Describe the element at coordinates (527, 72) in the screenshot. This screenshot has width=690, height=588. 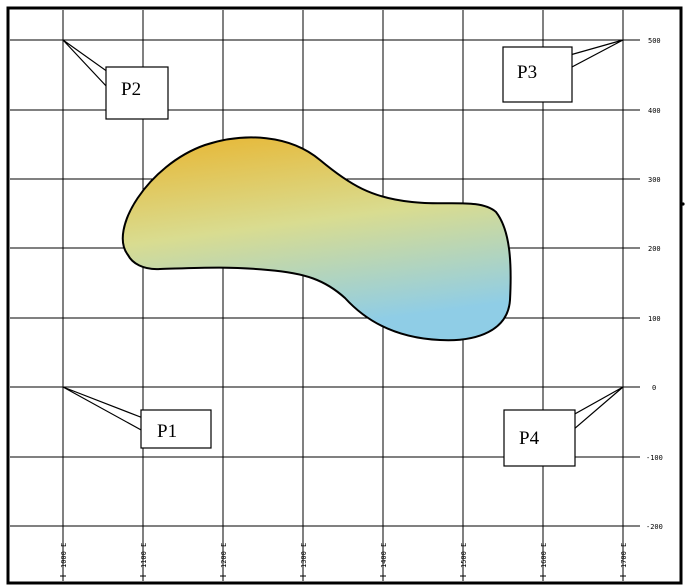
I see `callout-p3-label: P3` at that location.